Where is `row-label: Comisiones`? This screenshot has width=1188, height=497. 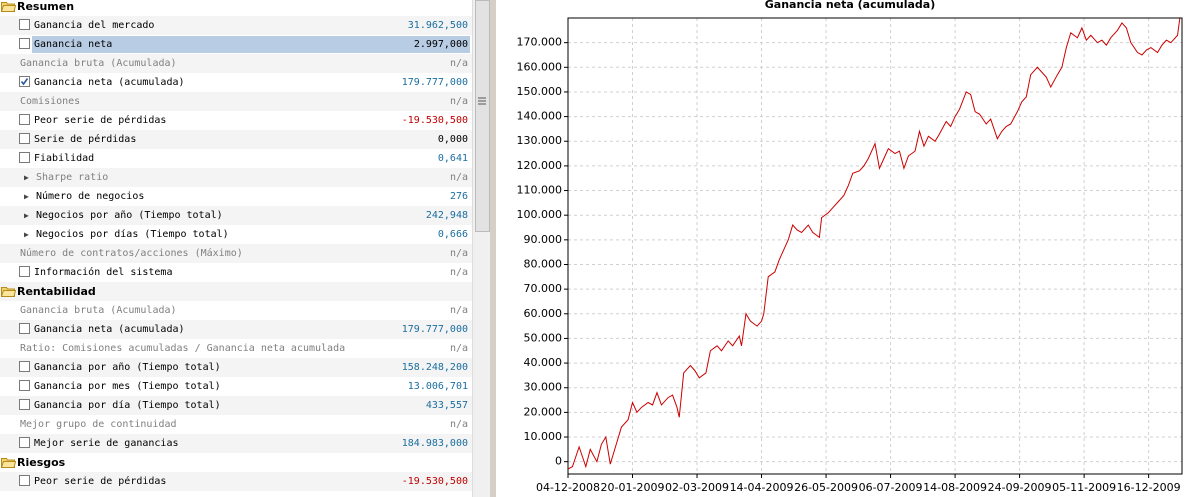 row-label: Comisiones is located at coordinates (50, 101).